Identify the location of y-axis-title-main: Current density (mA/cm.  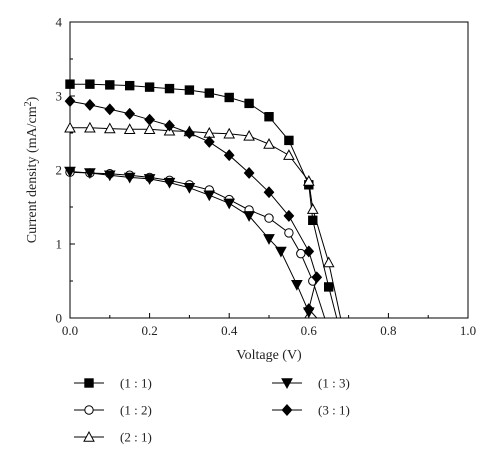
(32, 174).